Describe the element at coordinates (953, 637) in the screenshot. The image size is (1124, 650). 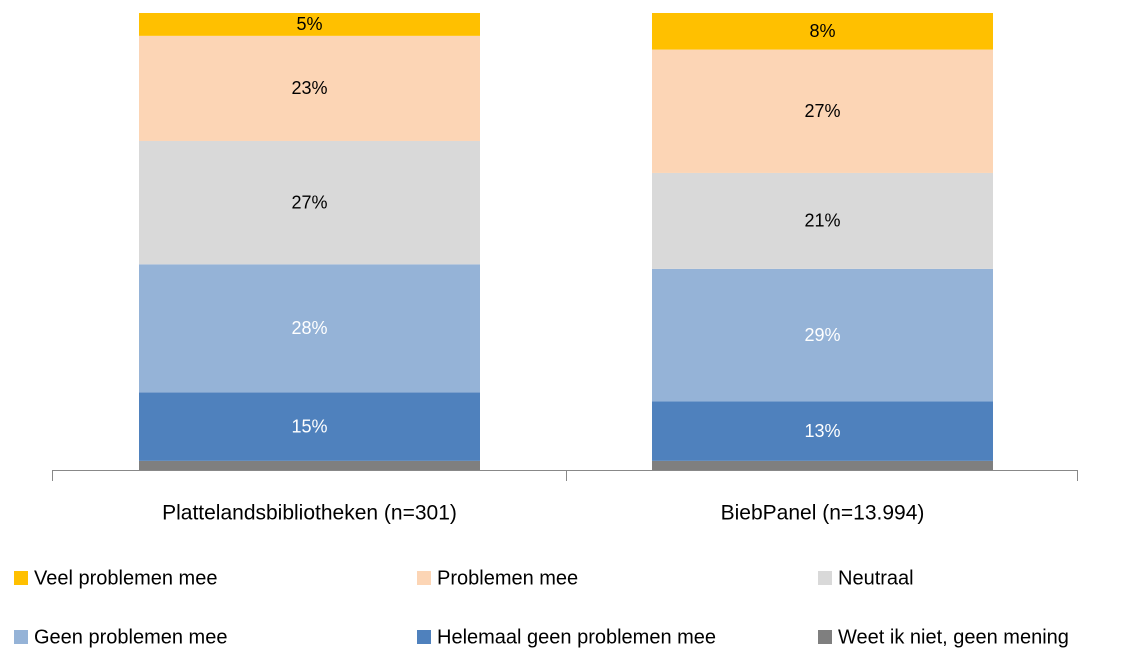
I see `legend-label: Weet ik niet, geen mening` at that location.